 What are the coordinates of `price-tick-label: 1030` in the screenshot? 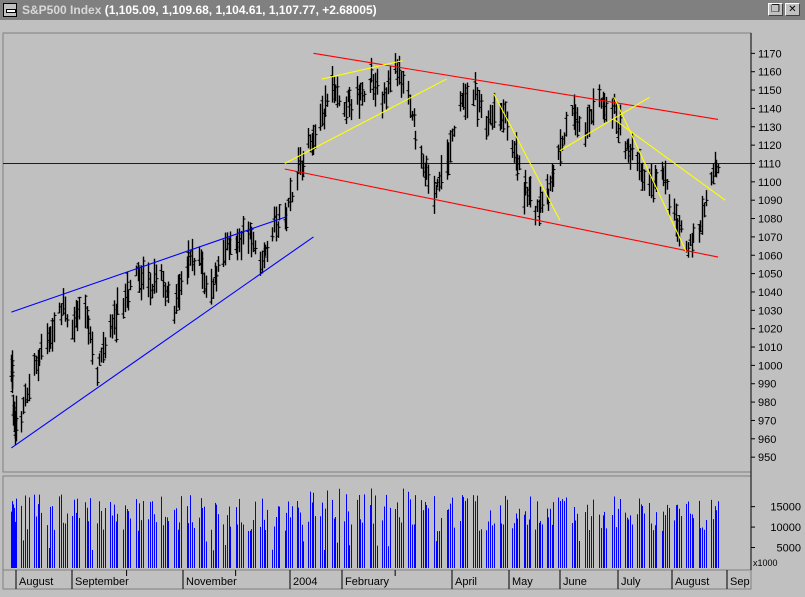 It's located at (770, 311).